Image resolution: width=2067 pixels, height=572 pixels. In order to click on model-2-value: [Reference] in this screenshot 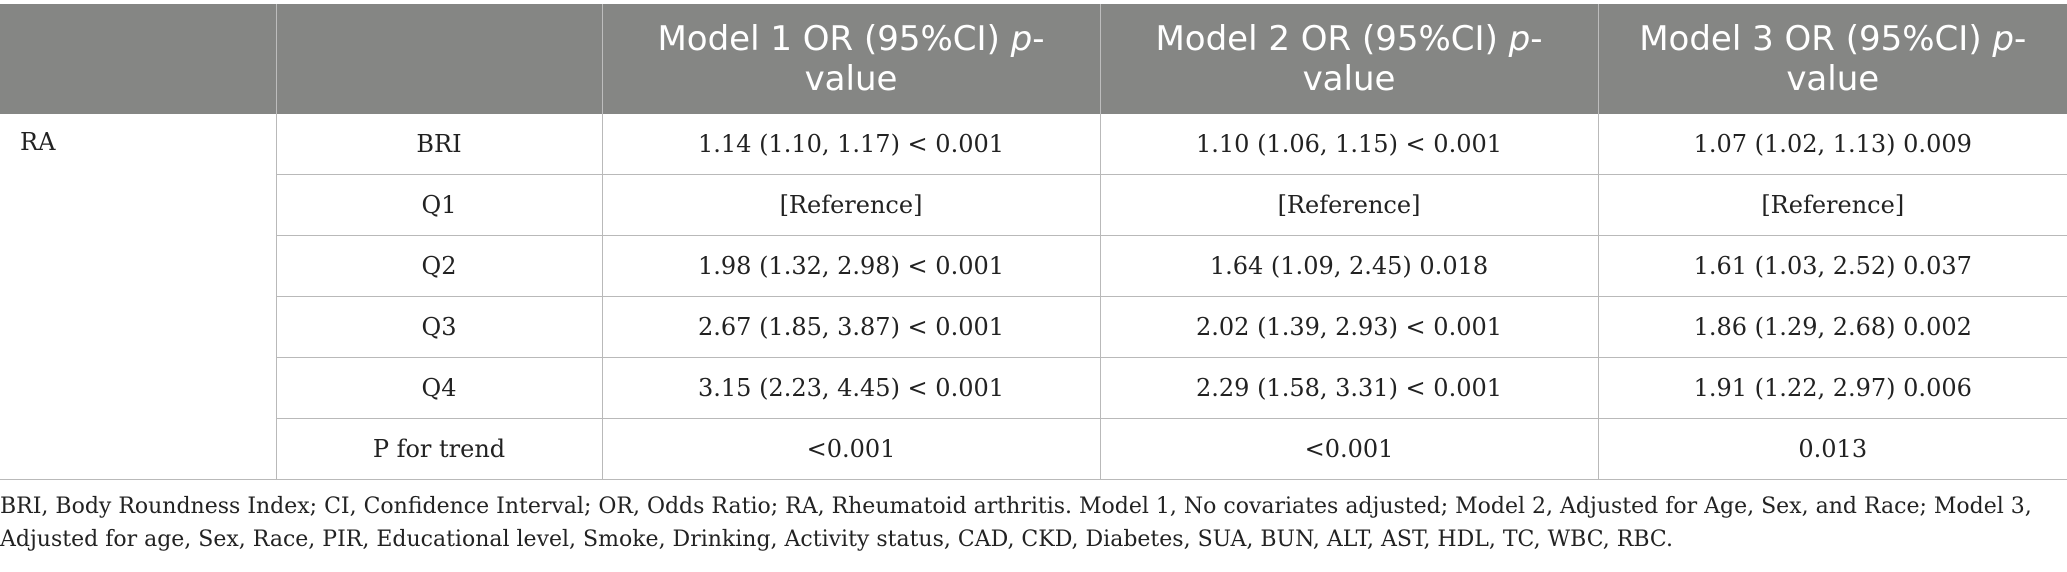, I will do `click(1348, 205)`.